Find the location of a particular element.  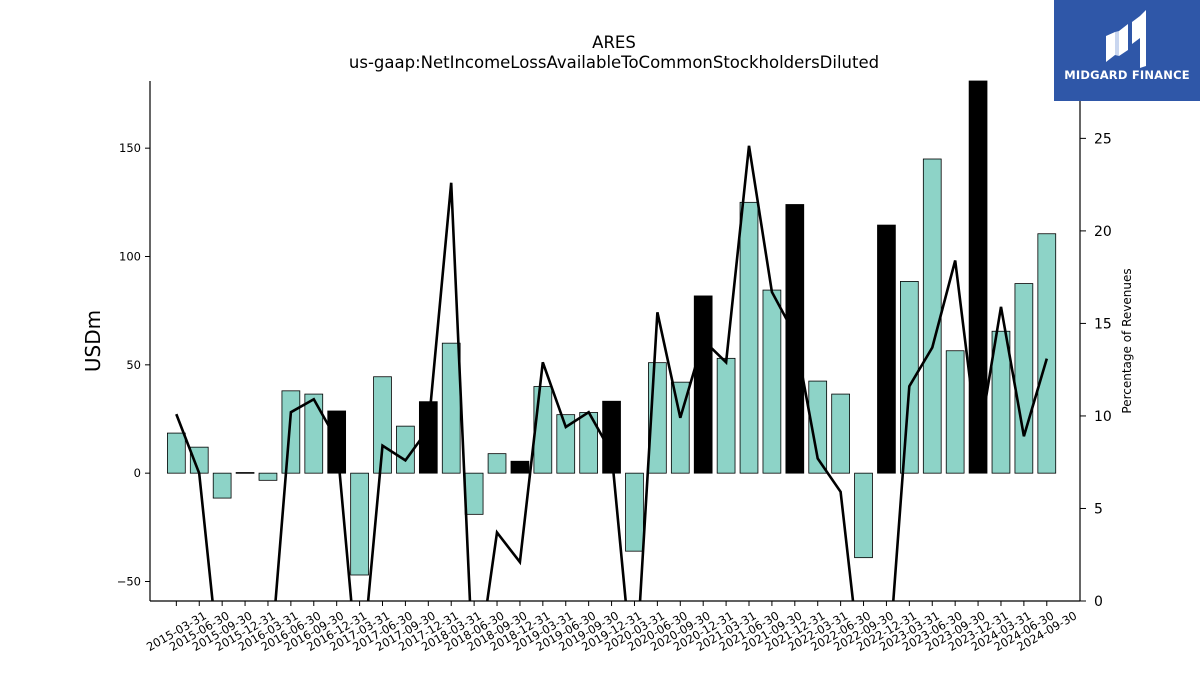

brand-logo: MIDGARD FINANCE is located at coordinates (1127, 50).